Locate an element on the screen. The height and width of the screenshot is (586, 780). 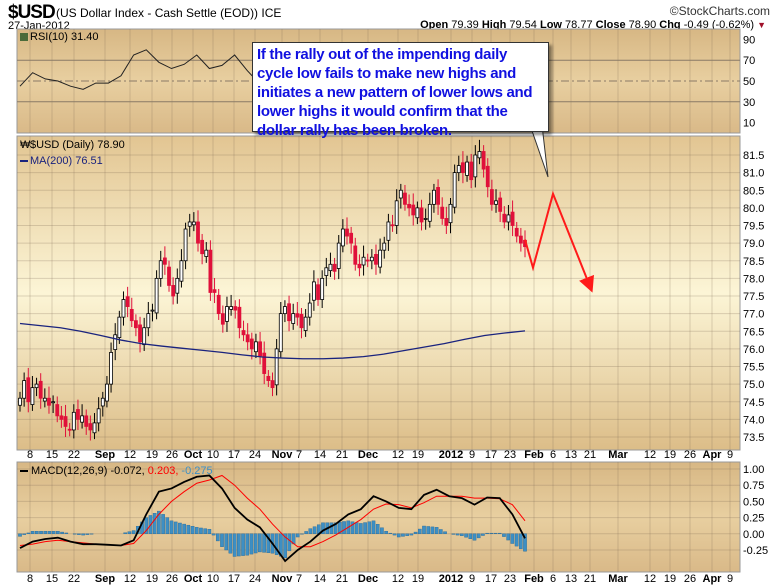
macd-legend-prefix: MACD(12,26,9) is located at coordinates (69, 471).